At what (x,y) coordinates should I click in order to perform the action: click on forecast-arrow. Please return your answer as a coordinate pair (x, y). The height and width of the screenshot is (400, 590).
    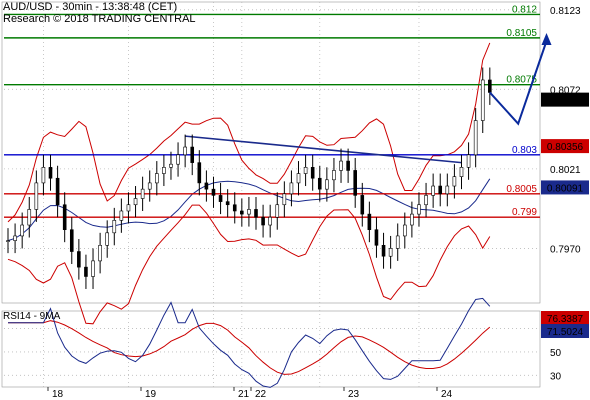
    Looking at the image, I should click on (520, 79).